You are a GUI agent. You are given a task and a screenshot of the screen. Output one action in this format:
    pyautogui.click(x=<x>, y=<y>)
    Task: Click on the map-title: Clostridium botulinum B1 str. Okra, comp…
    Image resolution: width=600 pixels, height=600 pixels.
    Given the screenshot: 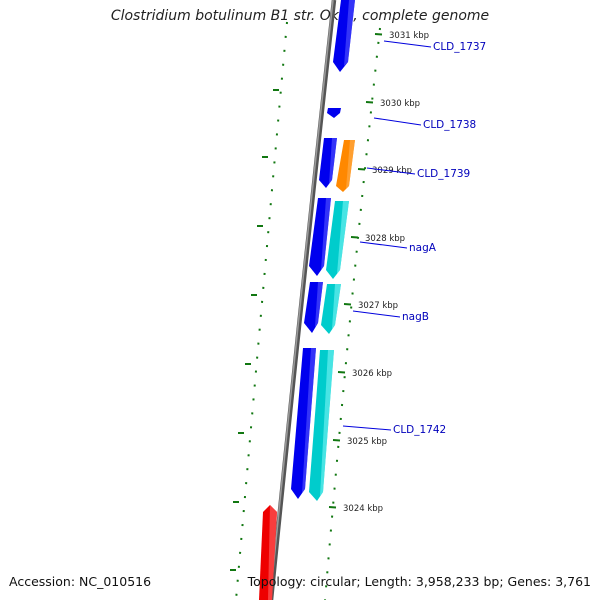 What is the action you would take?
    pyautogui.click(x=300, y=16)
    